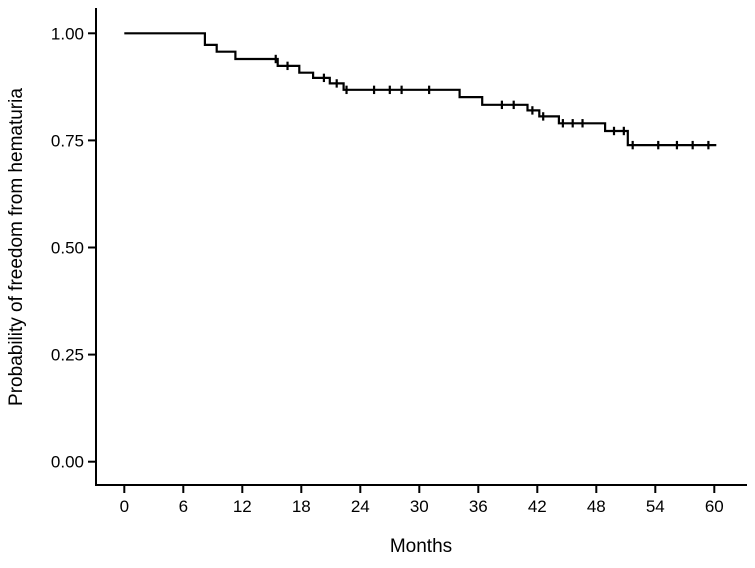  Describe the element at coordinates (67, 462) in the screenshot. I see `y-tick-label: 0.00` at that location.